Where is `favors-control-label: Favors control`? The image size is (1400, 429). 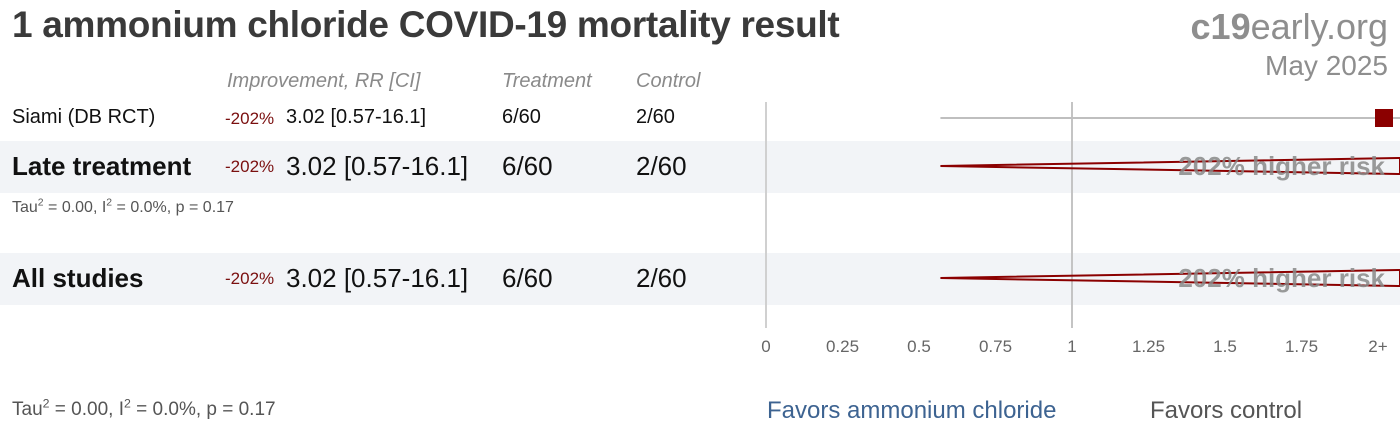
favors-control-label: Favors control is located at coordinates (1226, 410).